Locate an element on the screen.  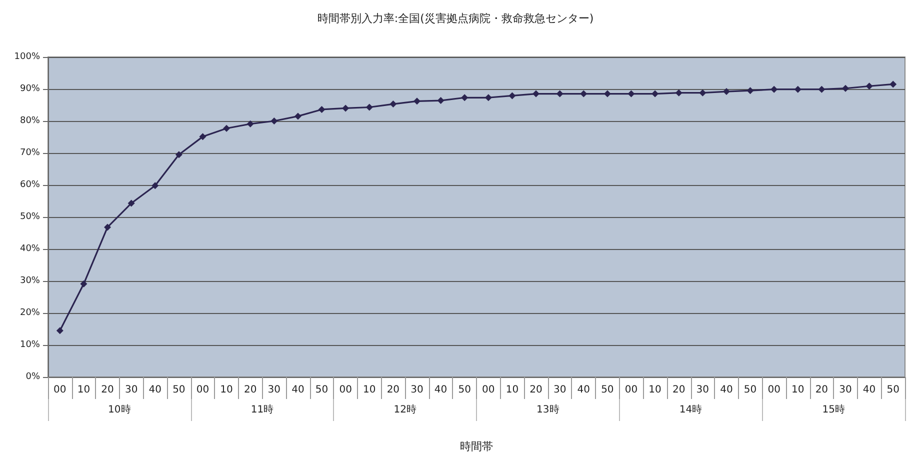
y-tick-label: 80% is located at coordinates (30, 121).